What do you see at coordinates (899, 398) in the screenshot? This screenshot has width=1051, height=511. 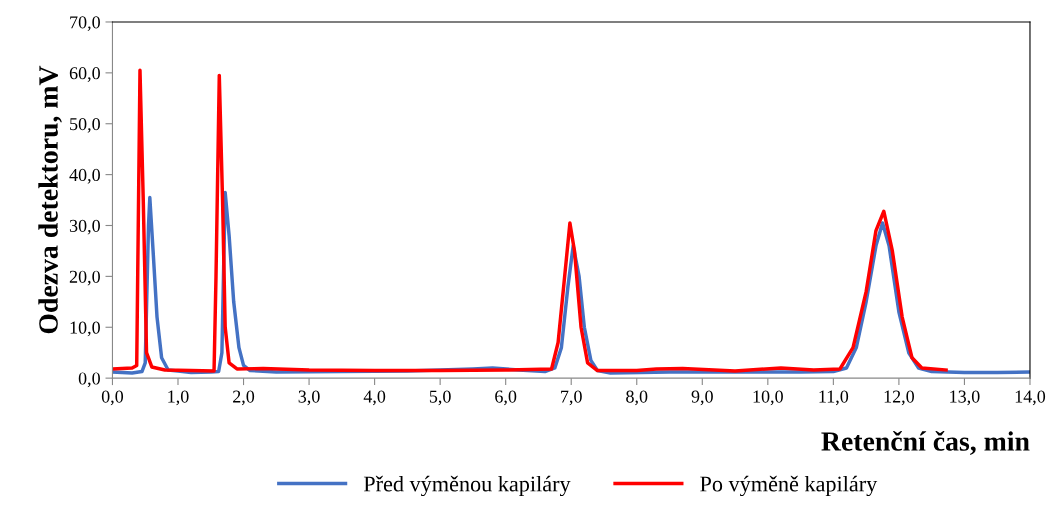 I see `x-tick-label: 12,0` at bounding box center [899, 398].